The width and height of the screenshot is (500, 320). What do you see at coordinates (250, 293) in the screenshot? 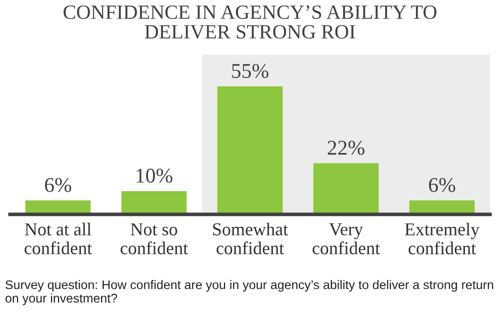
I see `text: Survey question: How confident are you in your agency’s ability to deliver a strong return on your investment?` at bounding box center [250, 293].